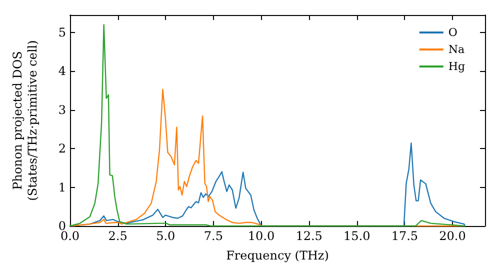 Image resolution: width=500 pixels, height=280 pixels. I want to click on x-tick-label: 0.0, so click(70, 236).